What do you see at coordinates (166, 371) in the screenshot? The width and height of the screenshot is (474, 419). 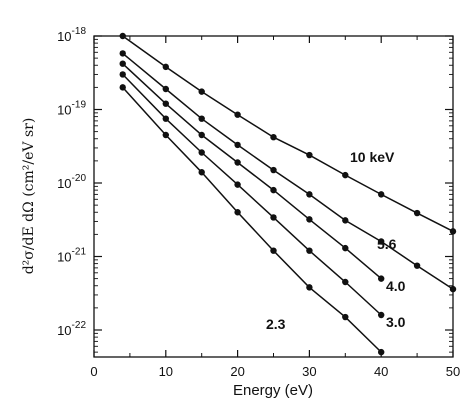 I see `x-tick-label: 10` at bounding box center [166, 371].